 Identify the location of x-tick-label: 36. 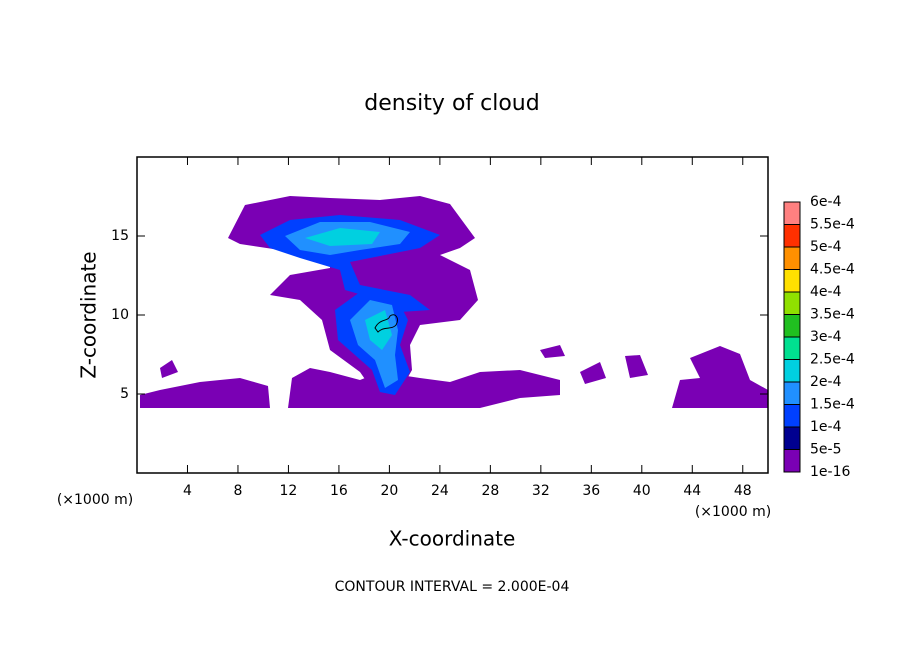
(591, 491).